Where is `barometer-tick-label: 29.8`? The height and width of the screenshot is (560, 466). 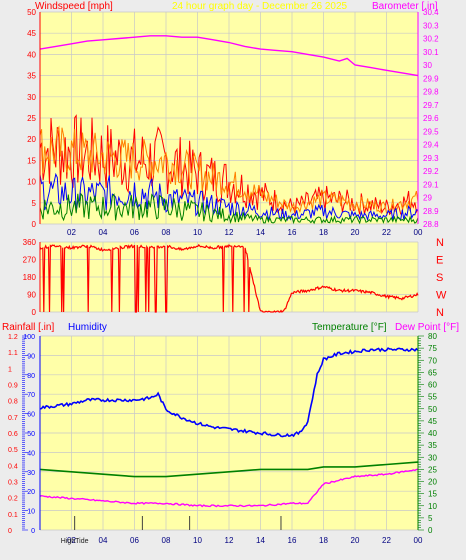 barometer-tick-label: 29.8 is located at coordinates (431, 92).